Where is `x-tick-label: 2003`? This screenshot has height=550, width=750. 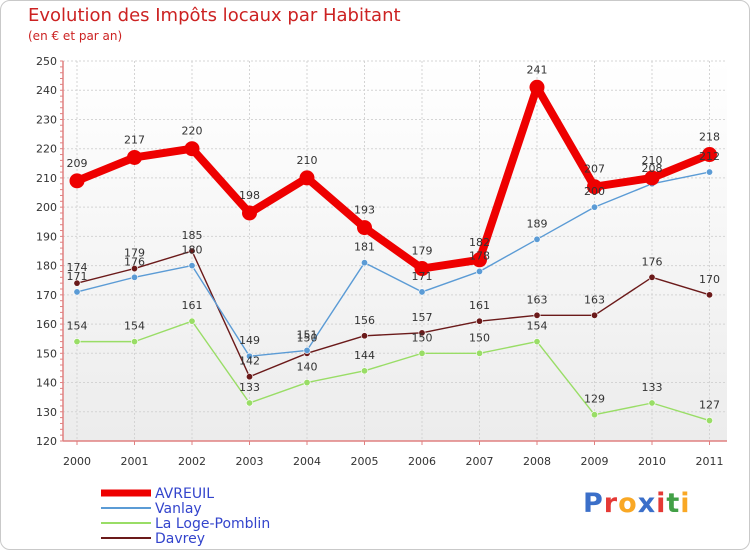 x-tick-label: 2003 is located at coordinates (250, 461).